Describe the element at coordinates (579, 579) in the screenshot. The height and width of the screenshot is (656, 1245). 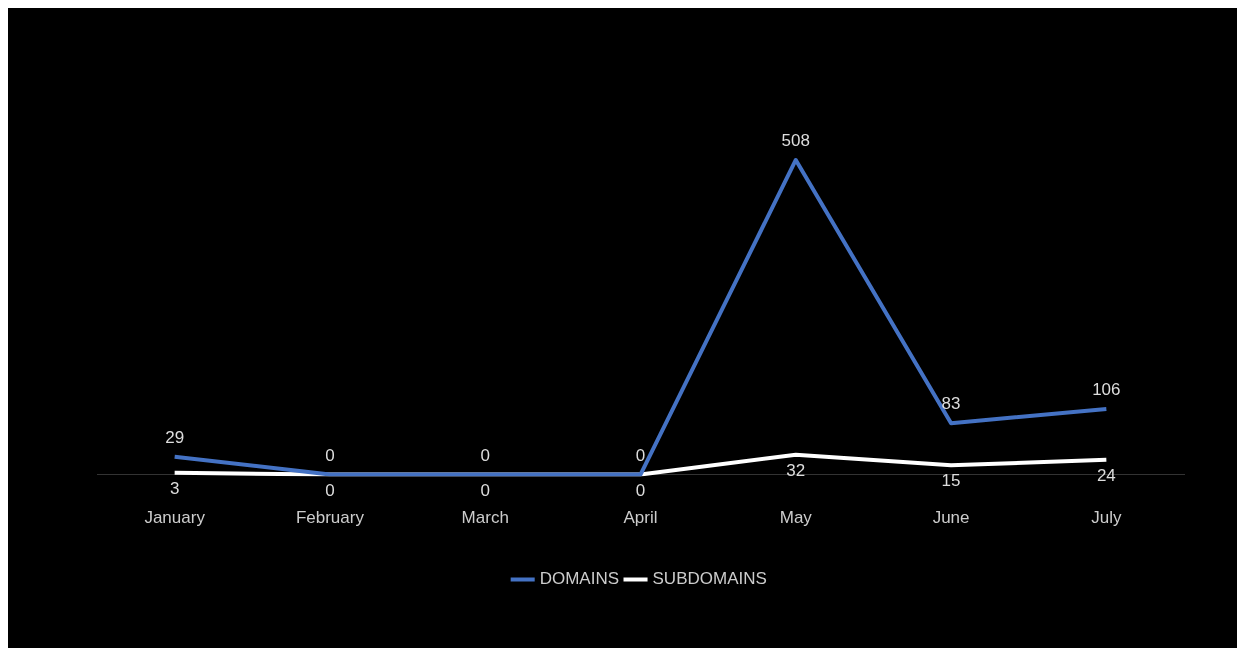
I see `legend-label: DOMAINS` at that location.